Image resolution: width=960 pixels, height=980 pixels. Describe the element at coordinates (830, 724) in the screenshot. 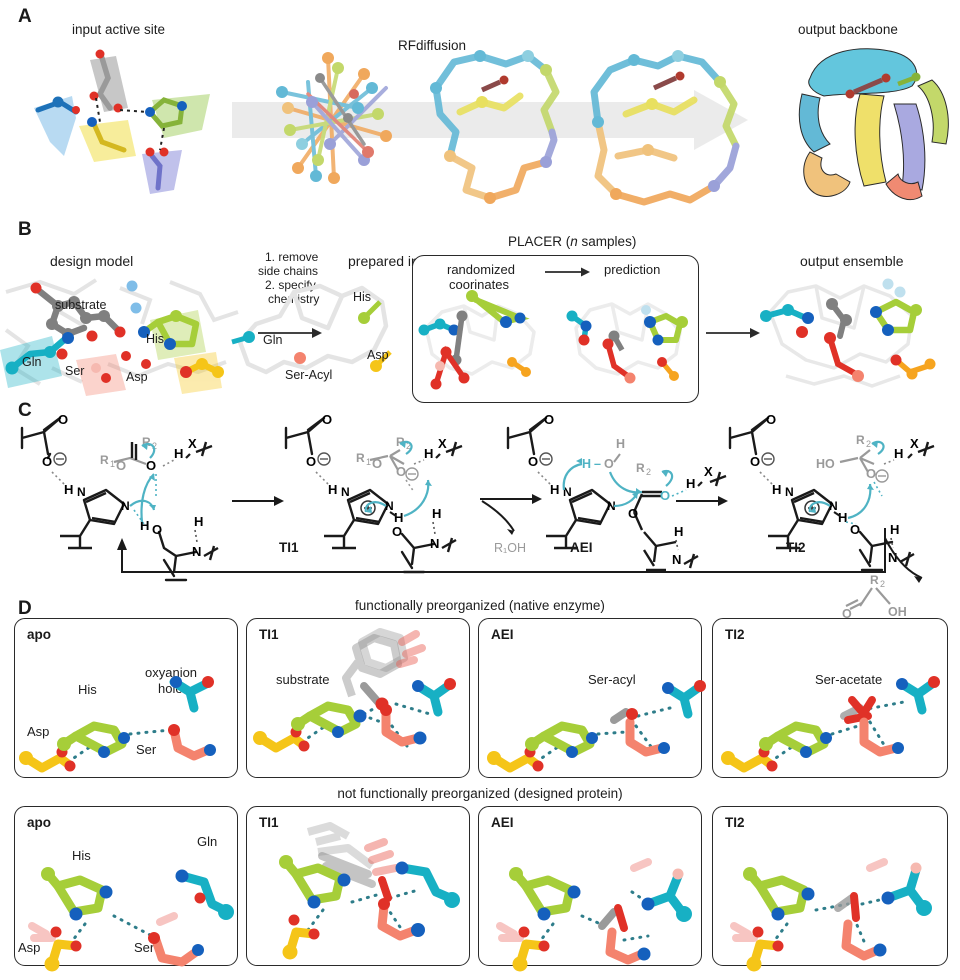

I see `structure-ti2-native` at that location.